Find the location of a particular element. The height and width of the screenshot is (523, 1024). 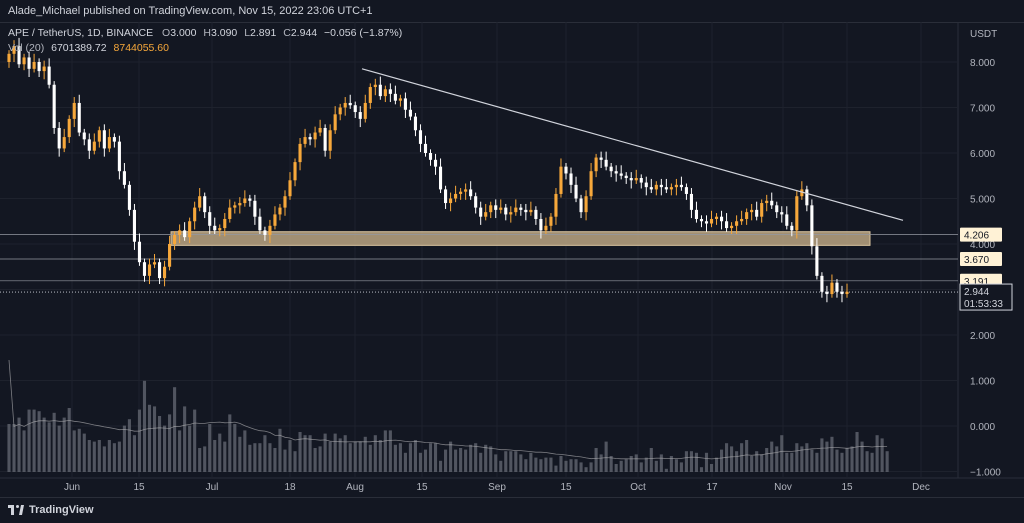

high-label: H is located at coordinates (207, 33).